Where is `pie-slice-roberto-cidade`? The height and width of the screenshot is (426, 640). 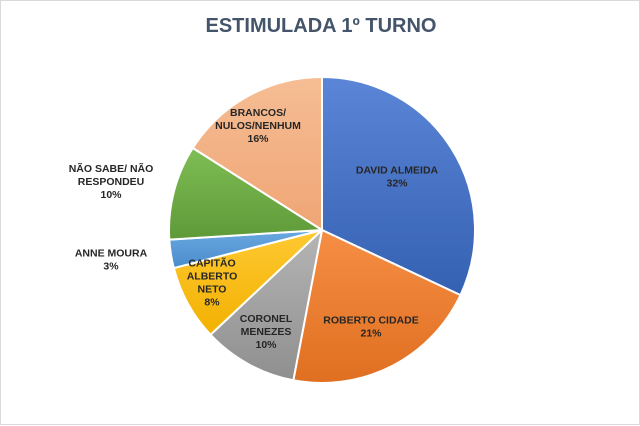
pie-slice-roberto-cidade is located at coordinates (377, 306).